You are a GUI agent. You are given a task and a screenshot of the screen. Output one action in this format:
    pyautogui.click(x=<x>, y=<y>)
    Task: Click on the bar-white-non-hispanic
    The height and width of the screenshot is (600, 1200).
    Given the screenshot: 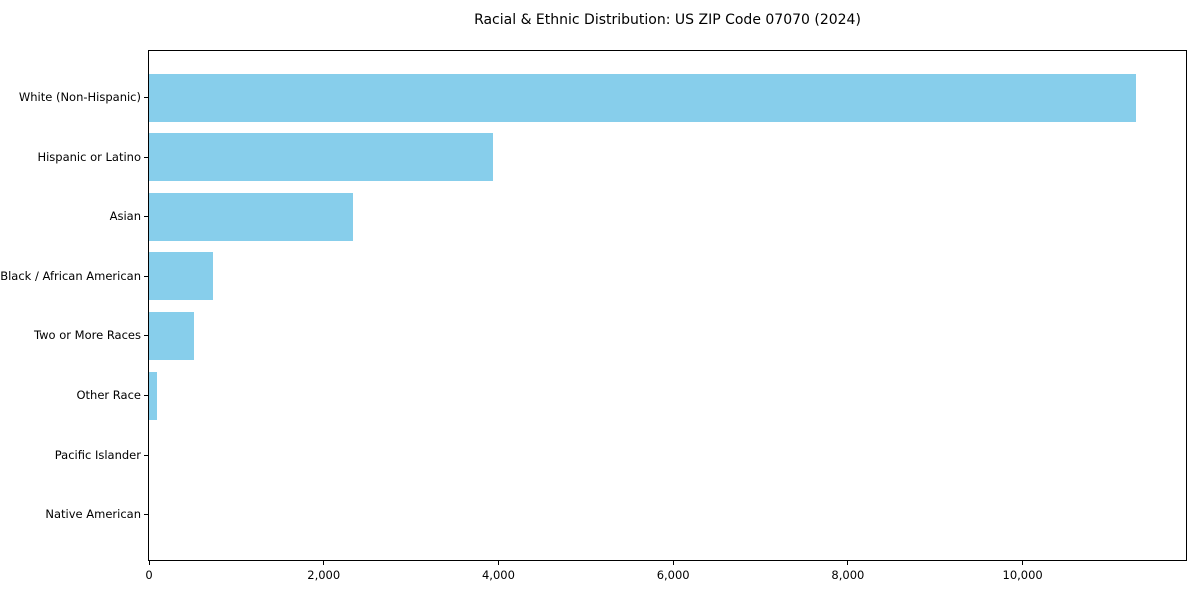 What is the action you would take?
    pyautogui.click(x=643, y=97)
    